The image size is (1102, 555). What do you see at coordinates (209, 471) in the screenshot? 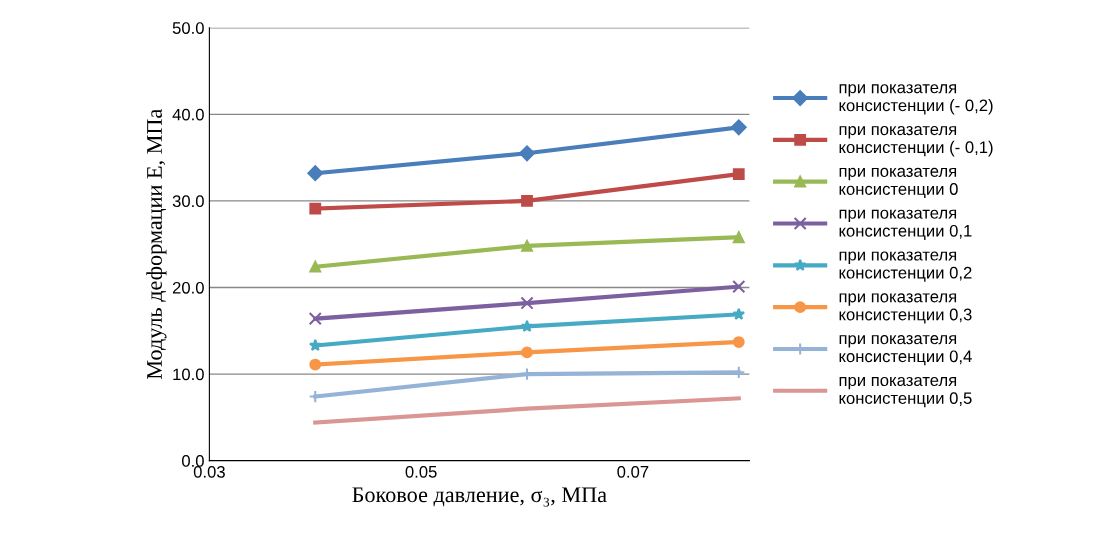
I see `x-tick-label: 0.03` at bounding box center [209, 471].